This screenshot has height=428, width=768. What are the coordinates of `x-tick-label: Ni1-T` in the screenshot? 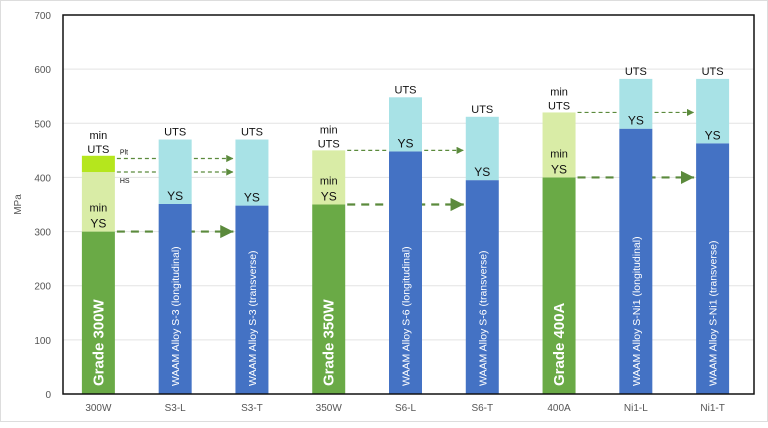 It's located at (712, 408).